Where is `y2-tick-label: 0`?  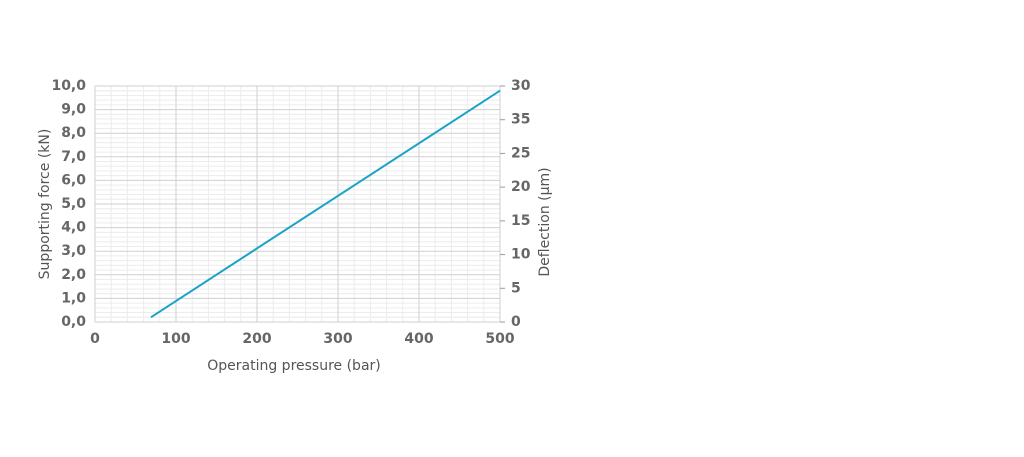 y2-tick-label: 0 is located at coordinates (516, 322).